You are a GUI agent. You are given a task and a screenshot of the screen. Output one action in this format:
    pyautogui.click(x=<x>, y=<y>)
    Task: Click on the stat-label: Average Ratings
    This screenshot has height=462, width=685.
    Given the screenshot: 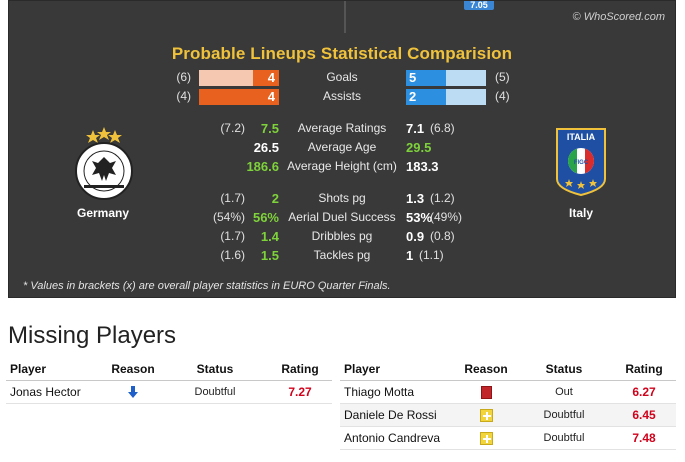 What is the action you would take?
    pyautogui.click(x=342, y=128)
    